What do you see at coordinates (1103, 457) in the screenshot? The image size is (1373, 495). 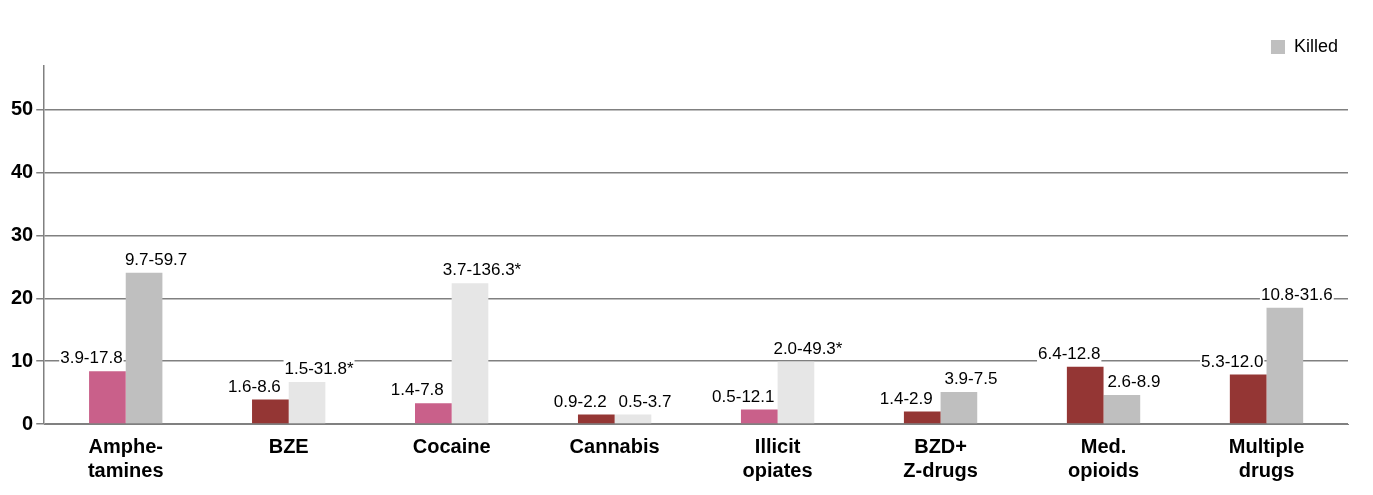 I see `x-tick-label: Med. opioids` at bounding box center [1103, 457].